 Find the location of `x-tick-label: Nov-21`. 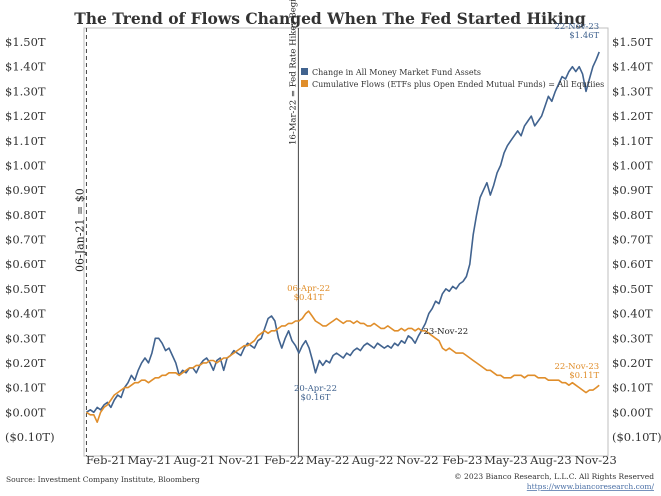

x-tick-label: Nov-21 is located at coordinates (239, 460).